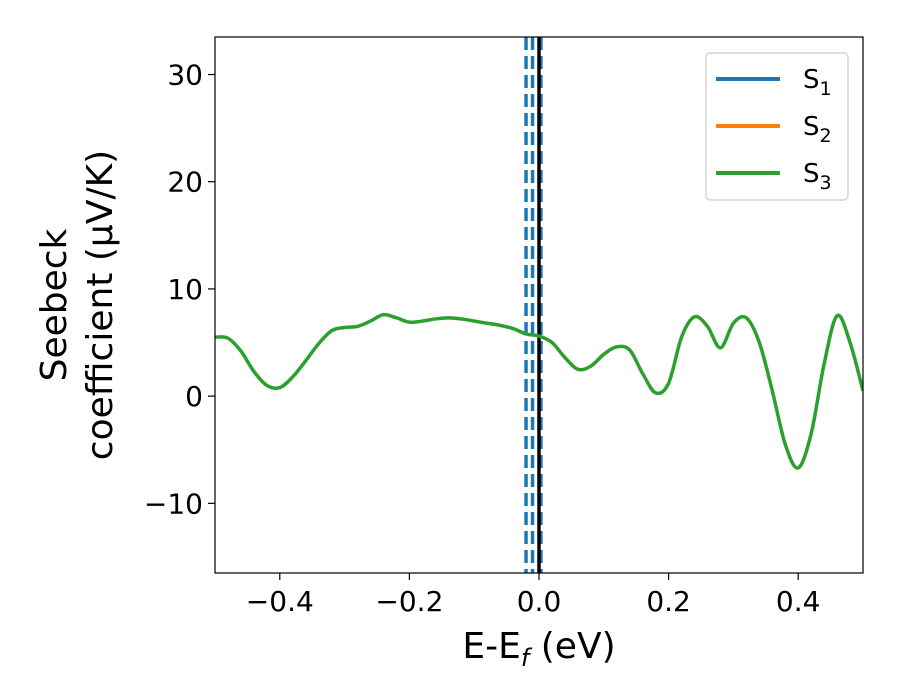  What do you see at coordinates (538, 649) in the screenshot?
I see `x-axis-label: E-Ef (eV)` at bounding box center [538, 649].